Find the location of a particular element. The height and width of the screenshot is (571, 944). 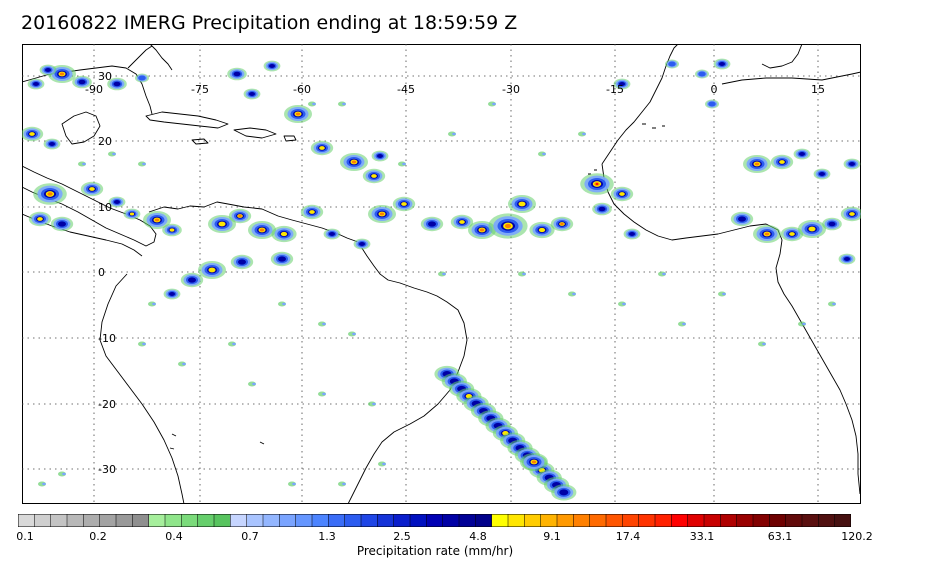

colorbar-tick-label: 17.4 is located at coordinates (628, 536).